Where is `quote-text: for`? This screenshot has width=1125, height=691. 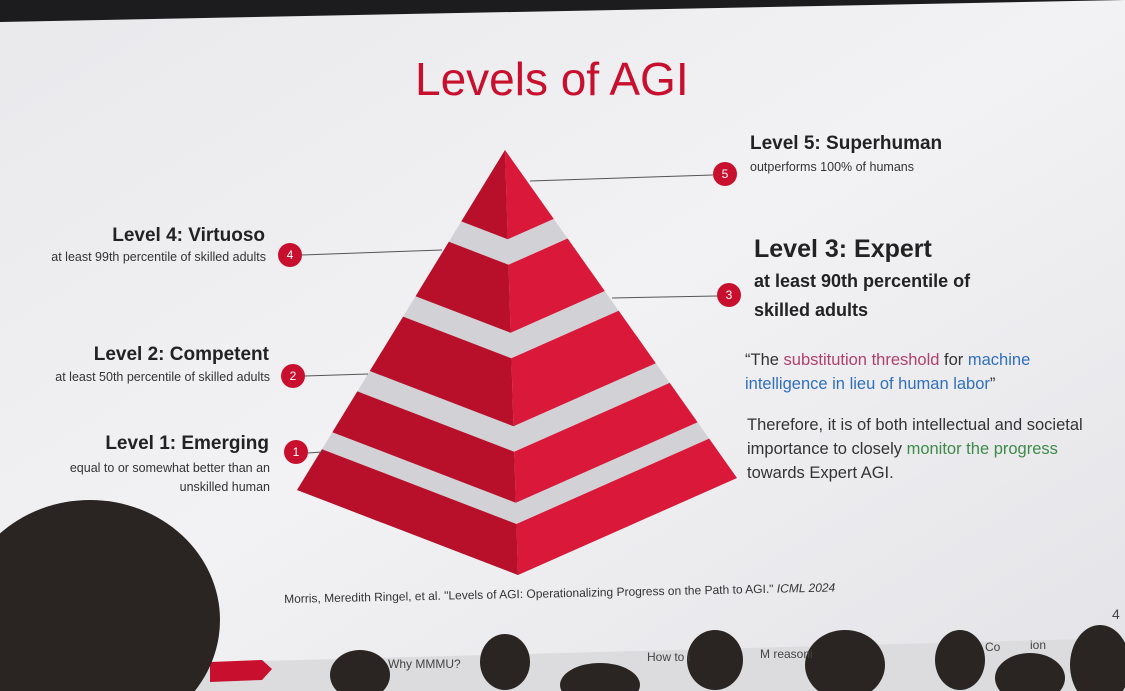 quote-text: for is located at coordinates (953, 360).